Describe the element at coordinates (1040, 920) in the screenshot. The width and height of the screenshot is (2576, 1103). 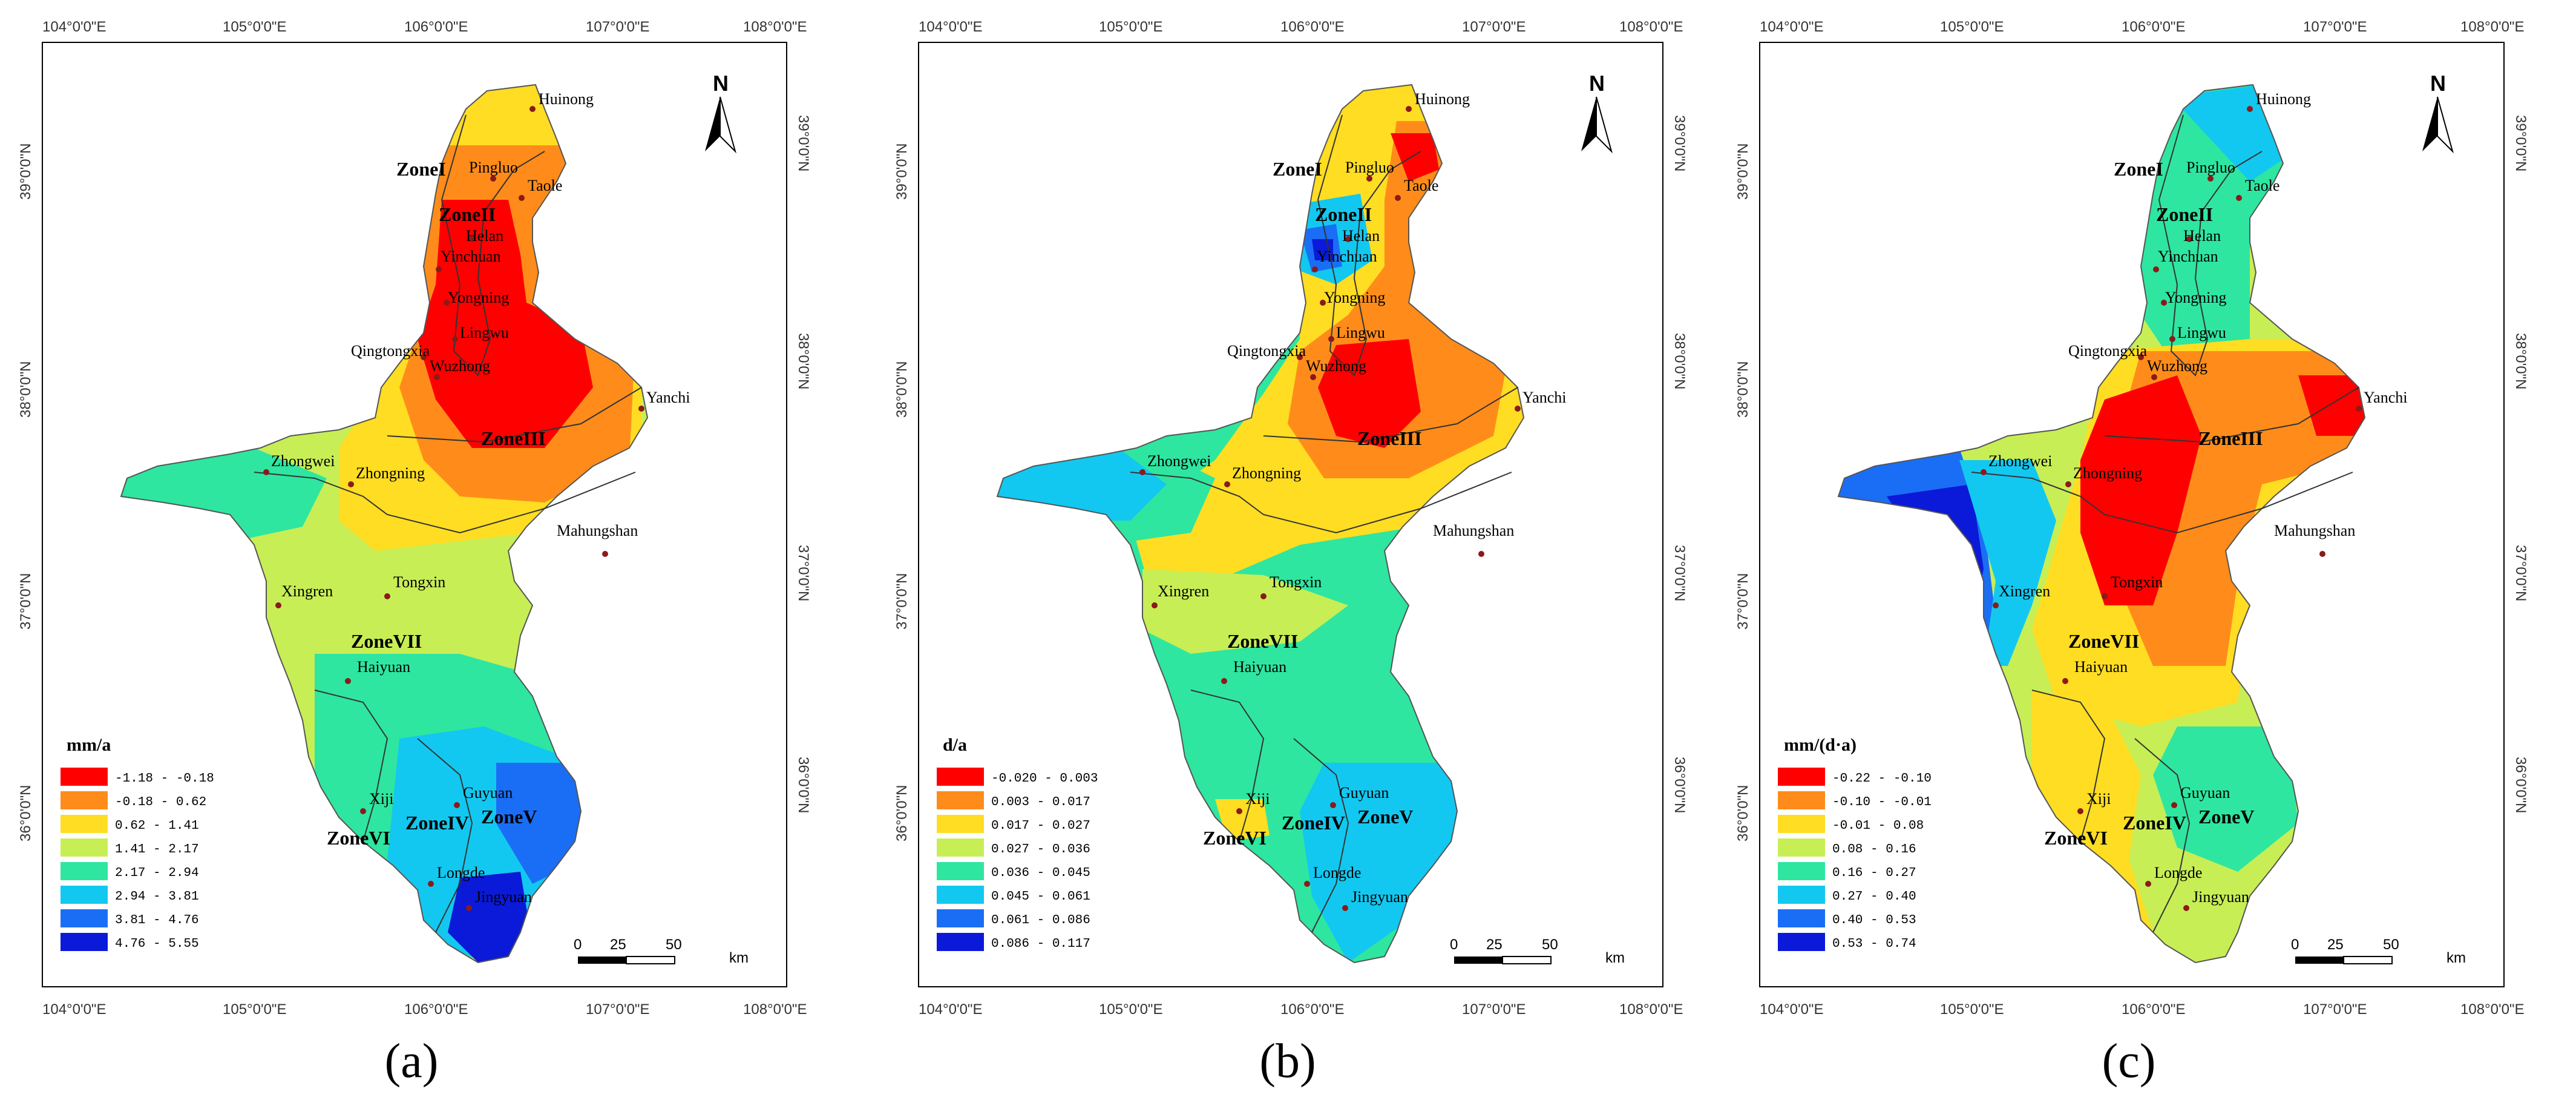
I see `svg-text: 0.061 - 0.086` at that location.